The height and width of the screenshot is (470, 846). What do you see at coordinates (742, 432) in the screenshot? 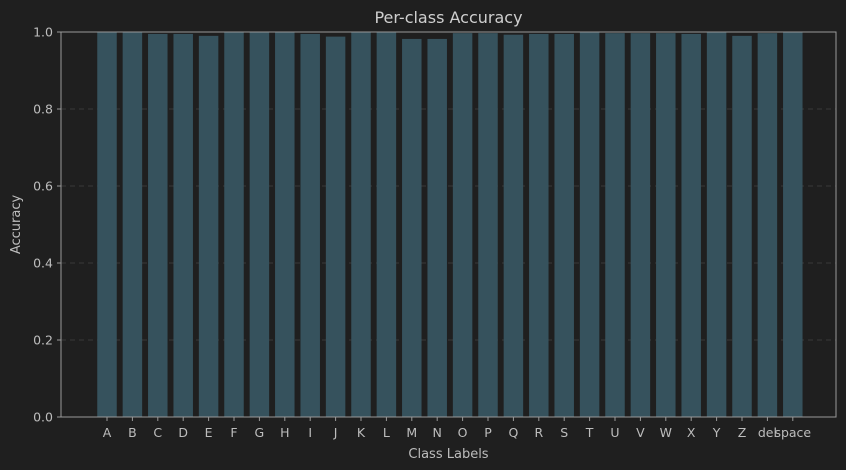
I see `x-tick-label-Z: Z` at bounding box center [742, 432].